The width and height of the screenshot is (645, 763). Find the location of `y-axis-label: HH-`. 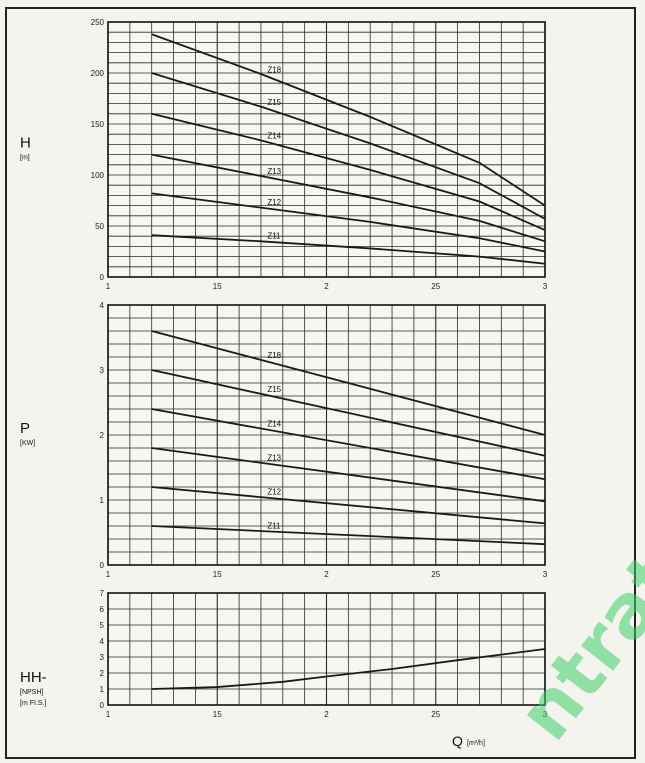

y-axis-label: HH- is located at coordinates (33, 677).